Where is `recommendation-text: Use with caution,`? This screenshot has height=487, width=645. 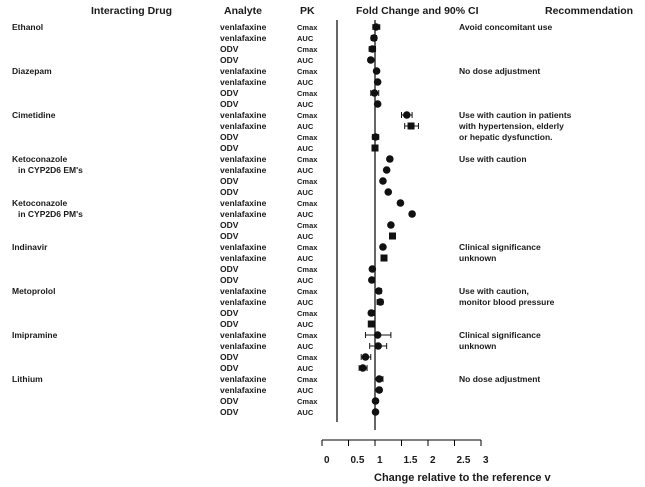
recommendation-text: Use with caution, is located at coordinates (494, 291).